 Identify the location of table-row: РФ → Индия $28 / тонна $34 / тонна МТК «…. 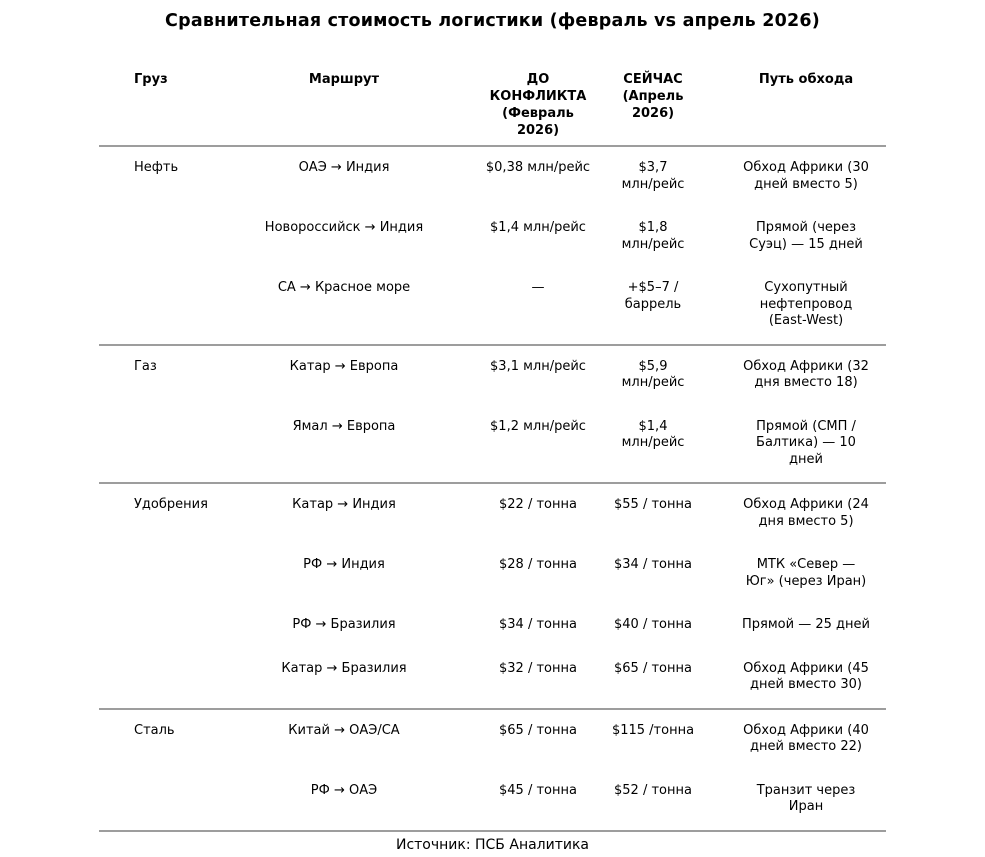
(492, 574).